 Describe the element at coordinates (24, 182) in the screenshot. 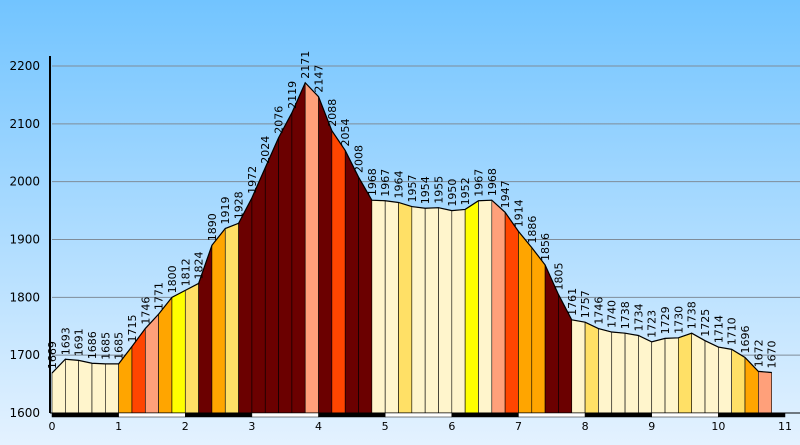

I see `y-tick-label: 2000` at that location.